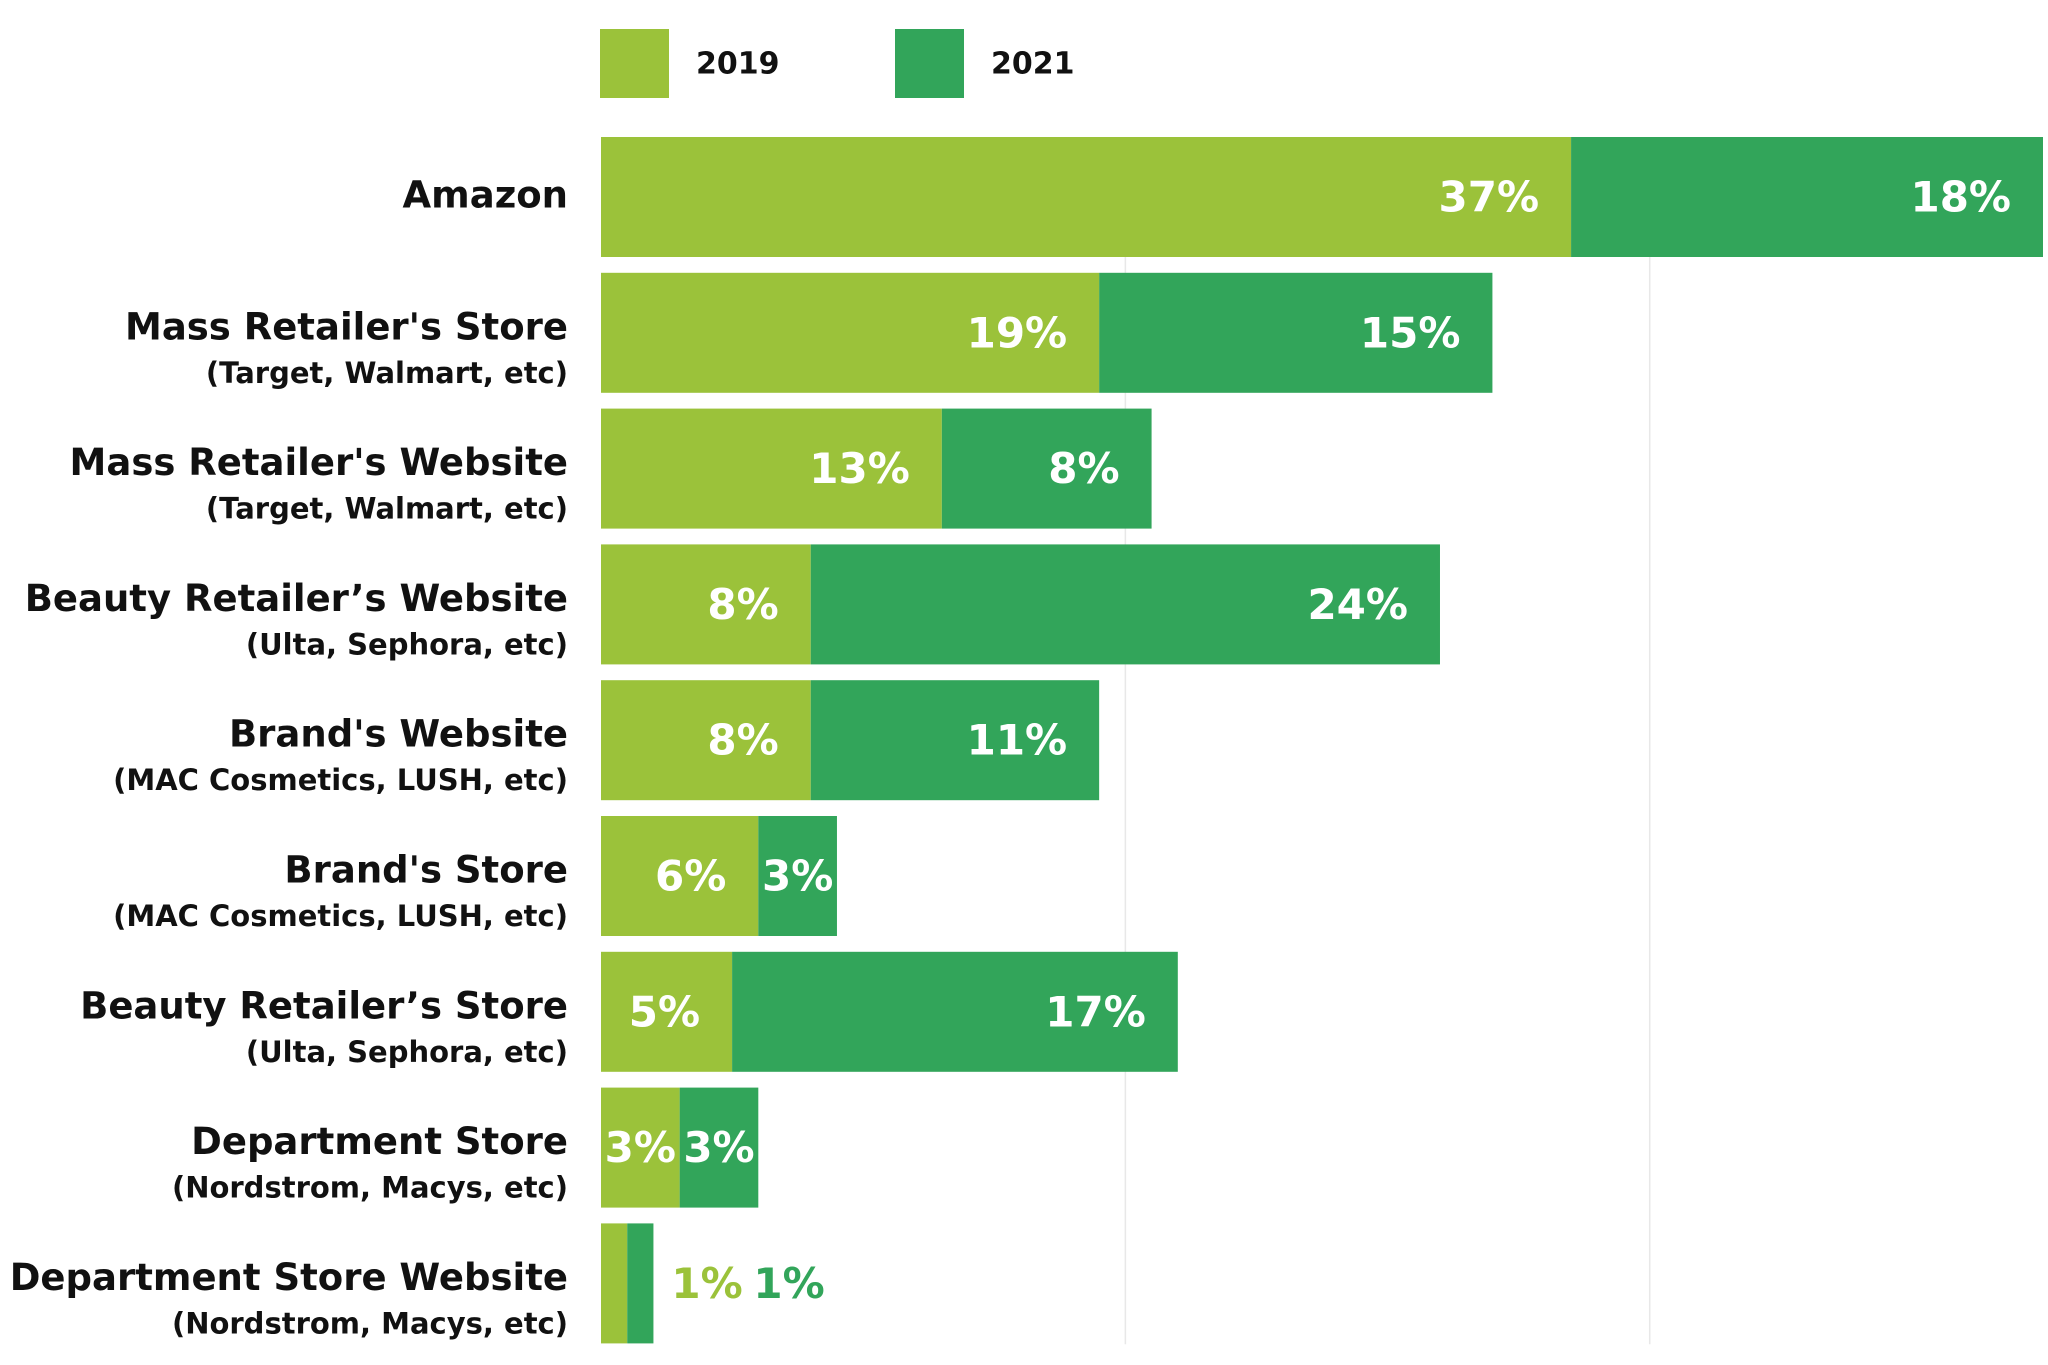 This screenshot has width=2048, height=1365. I want to click on value-label: 17%, so click(1095, 1011).